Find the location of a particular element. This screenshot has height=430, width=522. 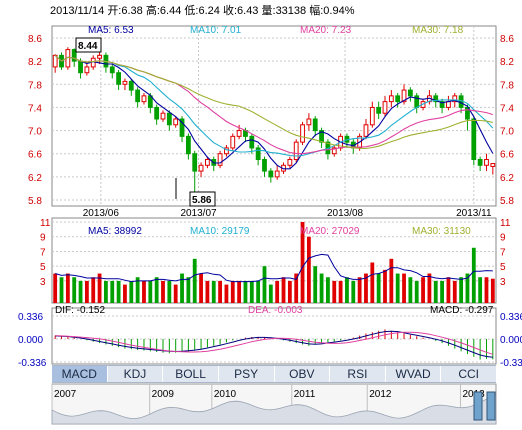

price-x-ticks: 2013/06 2013/07 2013/08 2013/11 is located at coordinates (287, 213).